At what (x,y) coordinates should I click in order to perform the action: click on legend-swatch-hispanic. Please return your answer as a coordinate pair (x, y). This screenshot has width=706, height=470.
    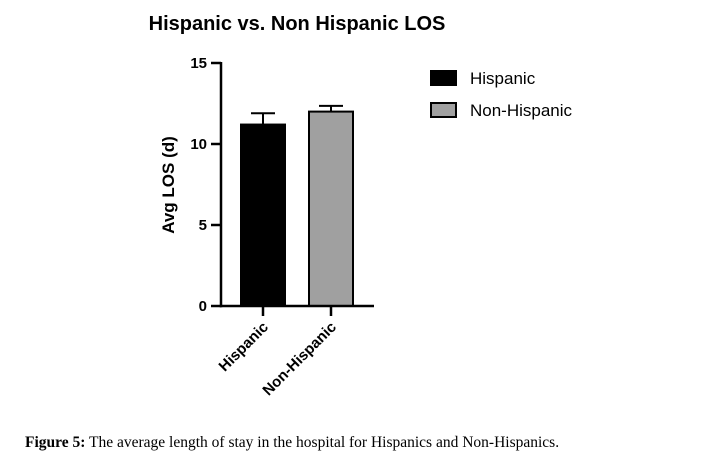
    Looking at the image, I should click on (443, 78).